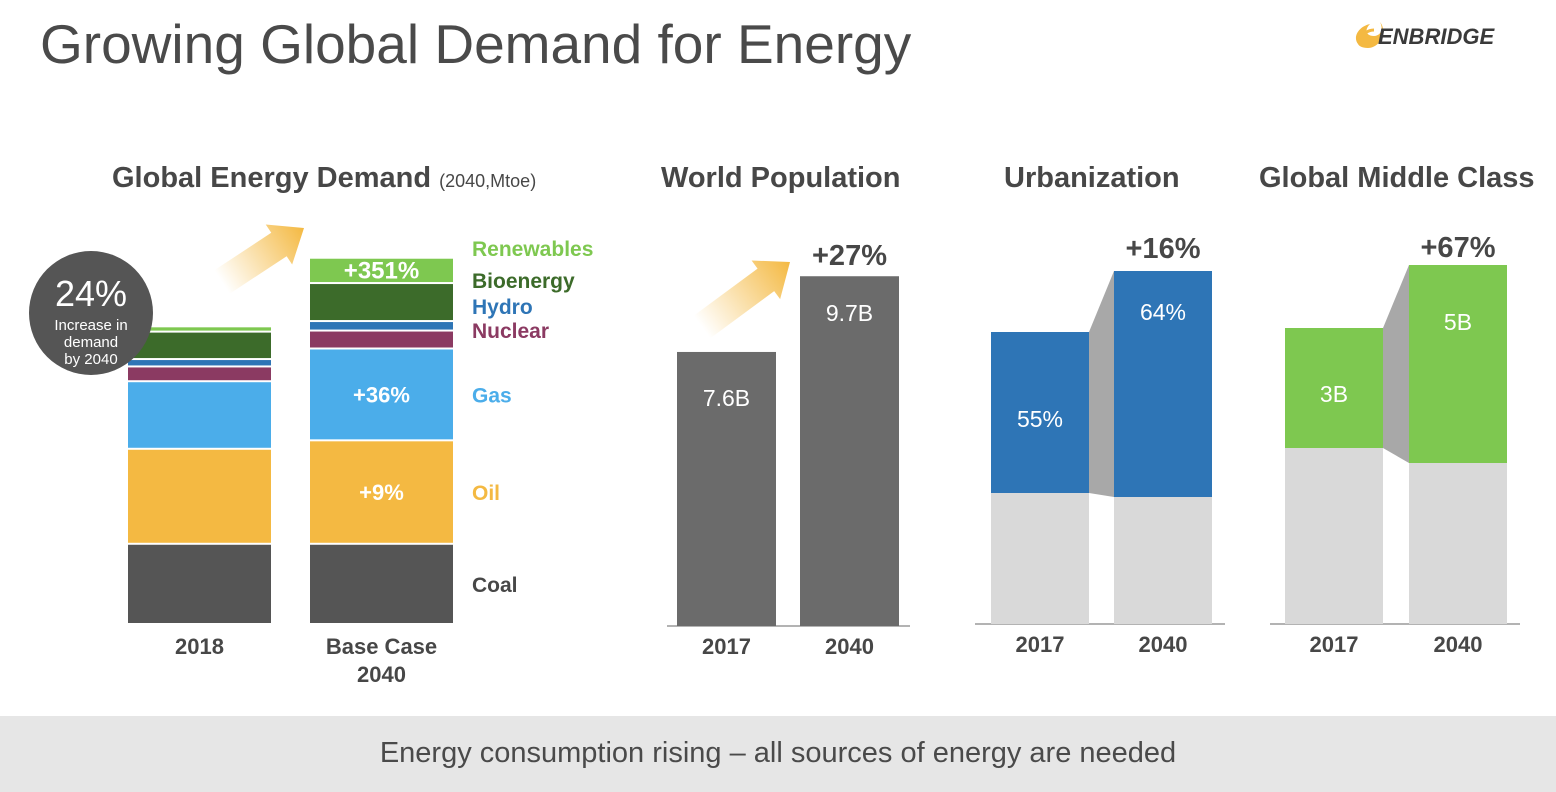 The height and width of the screenshot is (792, 1556). Describe the element at coordinates (495, 585) in the screenshot. I see `legend-coal: Coal` at that location.